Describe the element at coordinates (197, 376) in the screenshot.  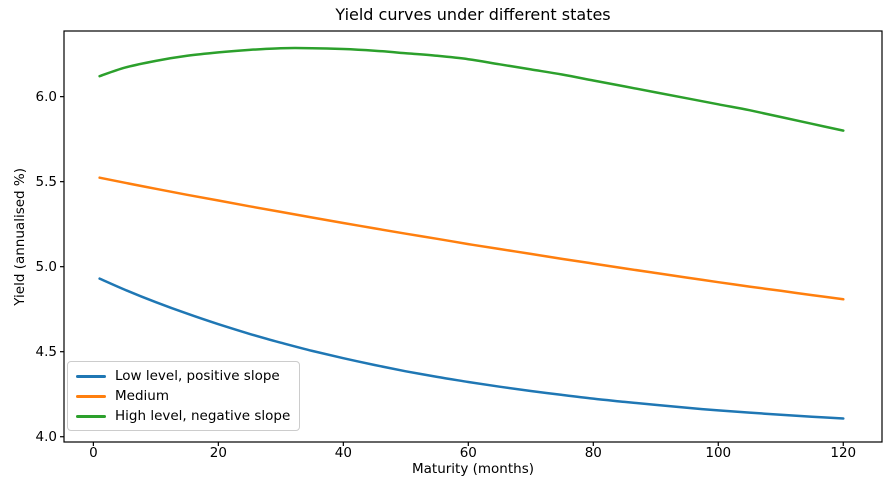
I see `legend-label: Low level, positive slope` at that location.